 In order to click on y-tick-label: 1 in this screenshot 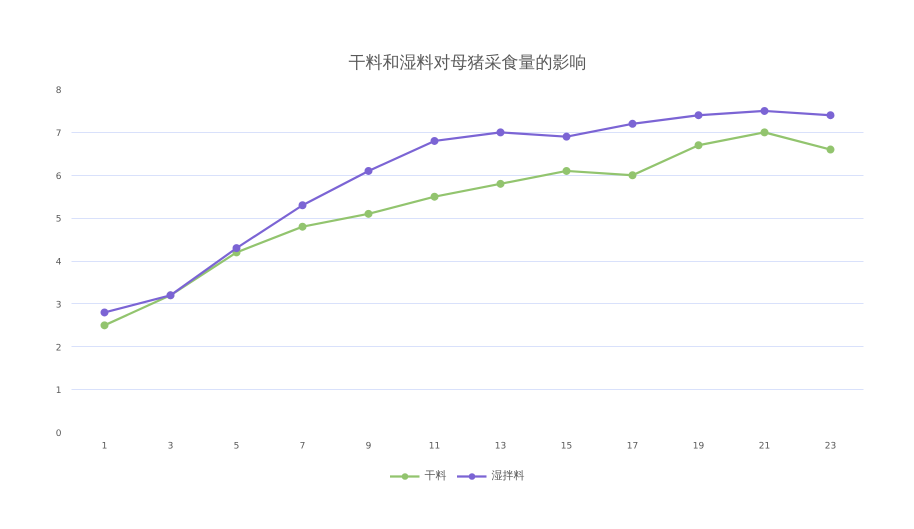, I will do `click(59, 391)`.